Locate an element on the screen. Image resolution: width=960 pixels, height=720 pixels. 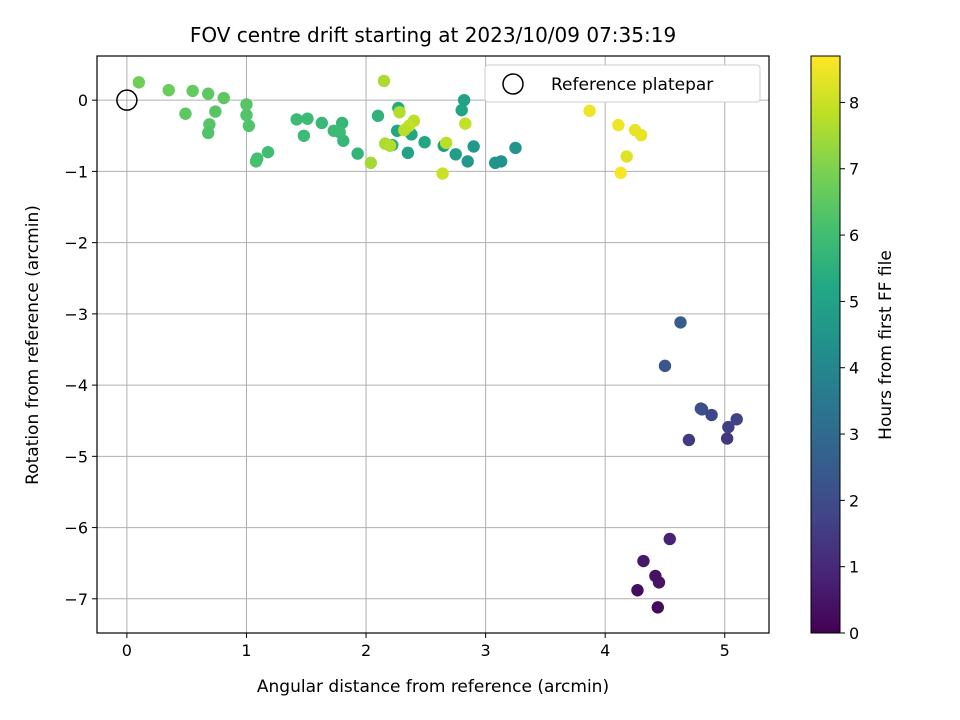
colorbar-label: Hours from first FF file is located at coordinates (886, 345).